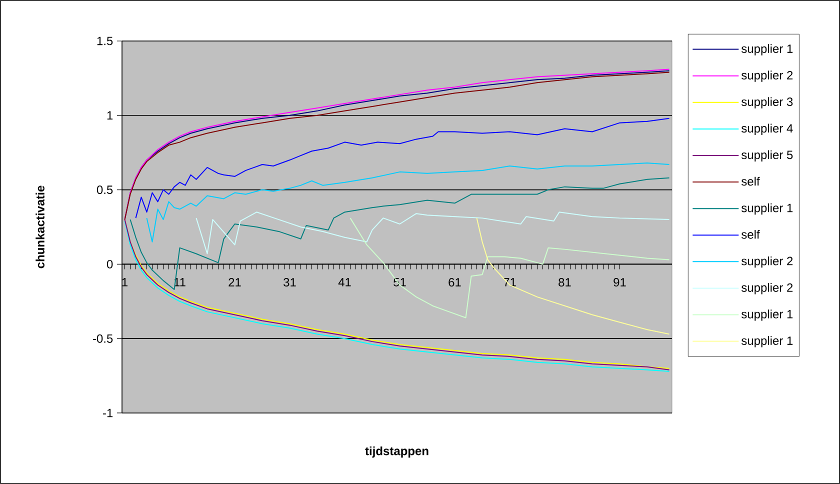 This screenshot has width=840, height=484. What do you see at coordinates (396, 452) in the screenshot?
I see `x-axis-title: tijdstappen` at bounding box center [396, 452].